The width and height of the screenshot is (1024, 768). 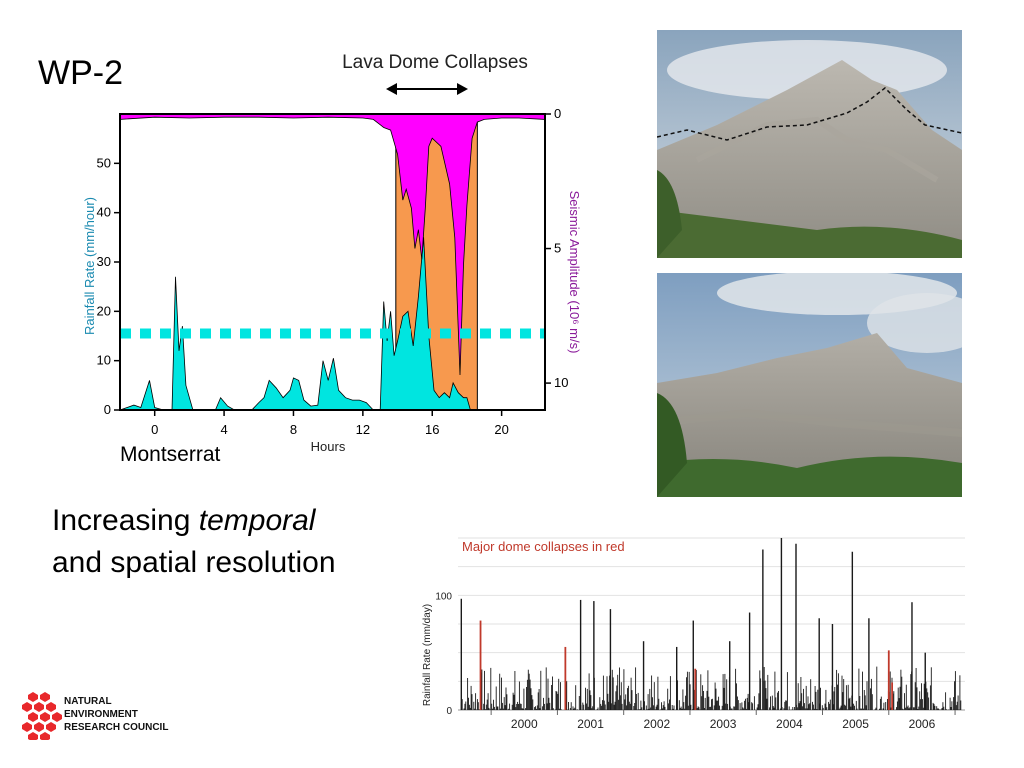 I want to click on year-label: 2006, so click(x=922, y=724).